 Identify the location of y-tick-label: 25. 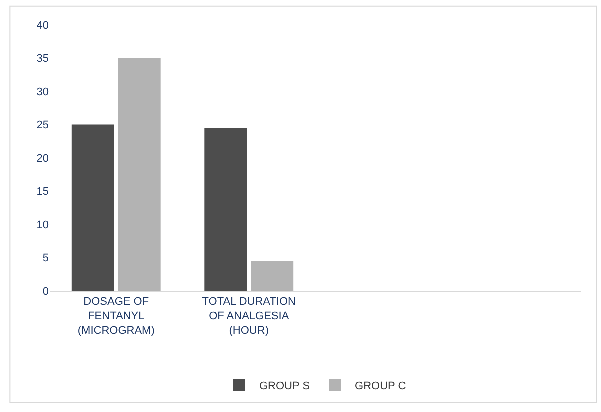
(42, 126).